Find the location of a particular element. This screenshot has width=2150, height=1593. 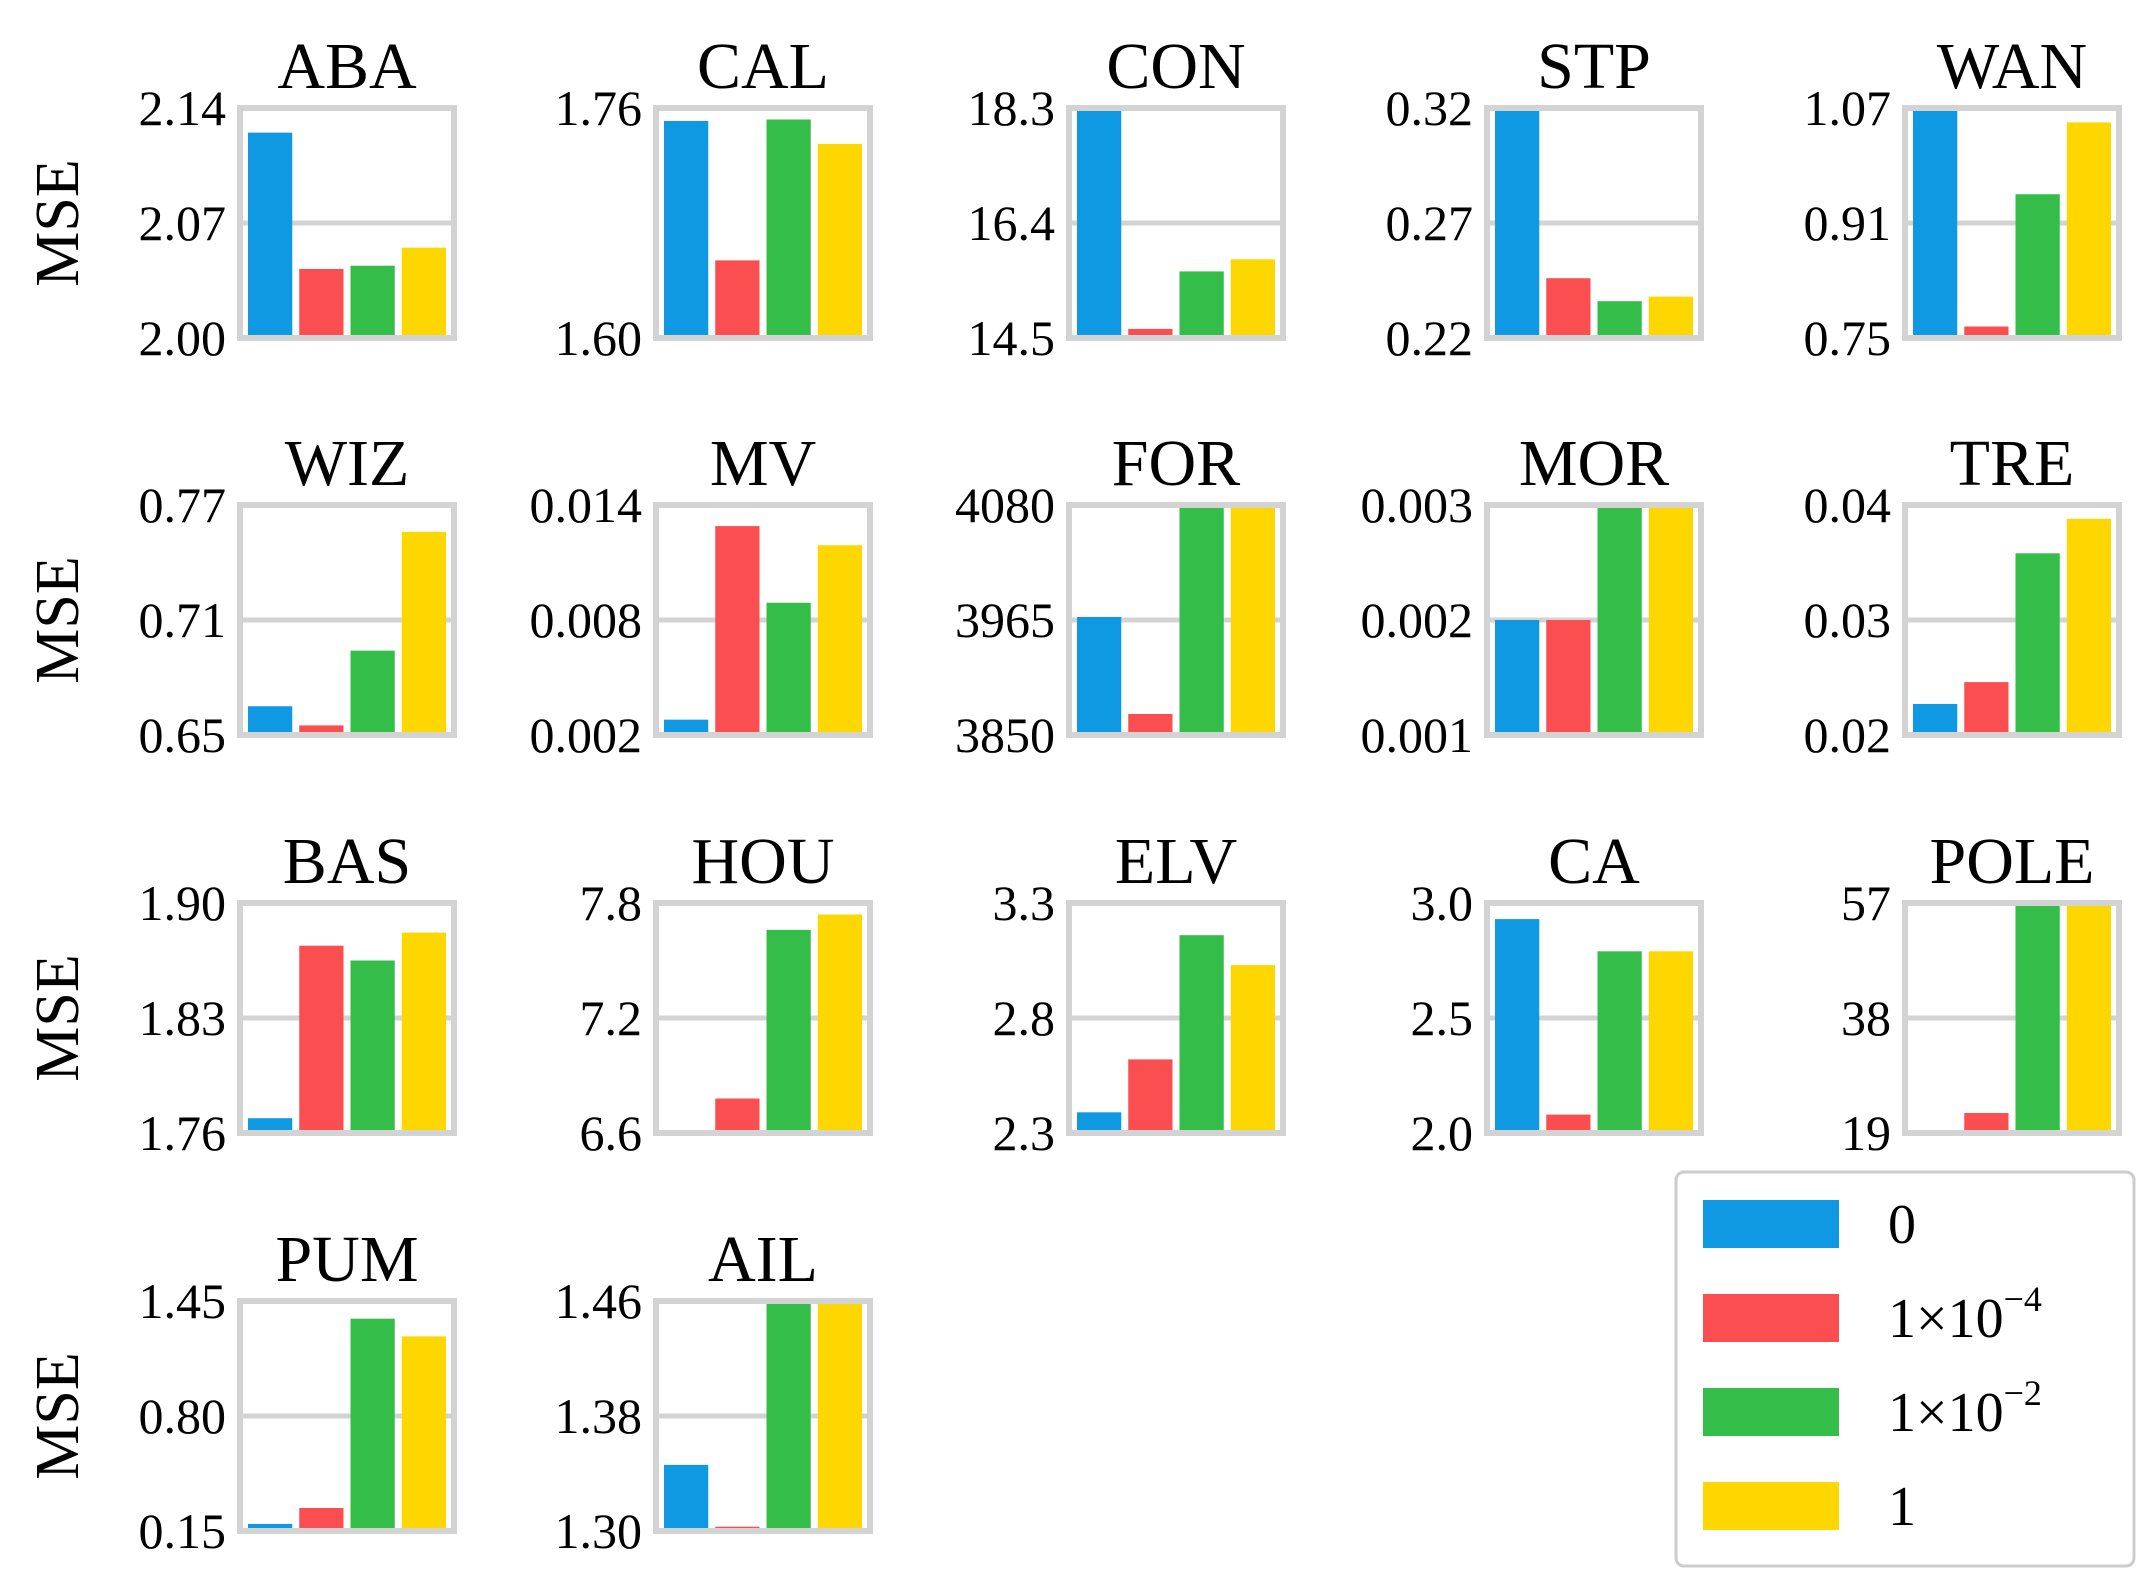

tick-label: 1.83 is located at coordinates (183, 1018).